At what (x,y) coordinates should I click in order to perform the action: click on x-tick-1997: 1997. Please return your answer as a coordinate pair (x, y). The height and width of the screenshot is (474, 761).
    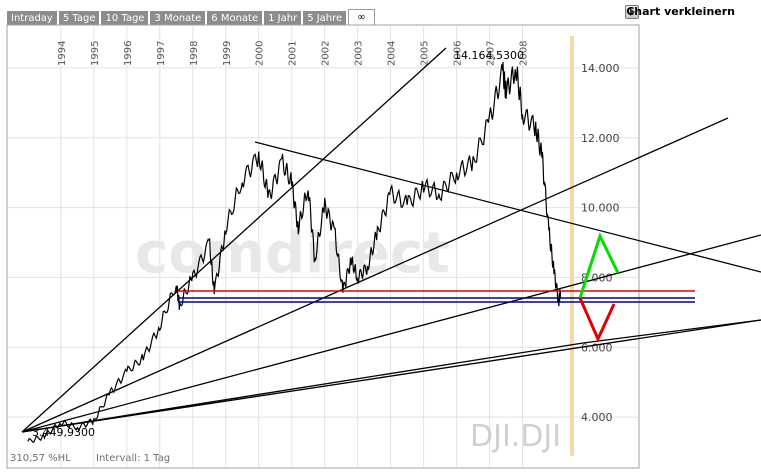
    Looking at the image, I should click on (161, 53).